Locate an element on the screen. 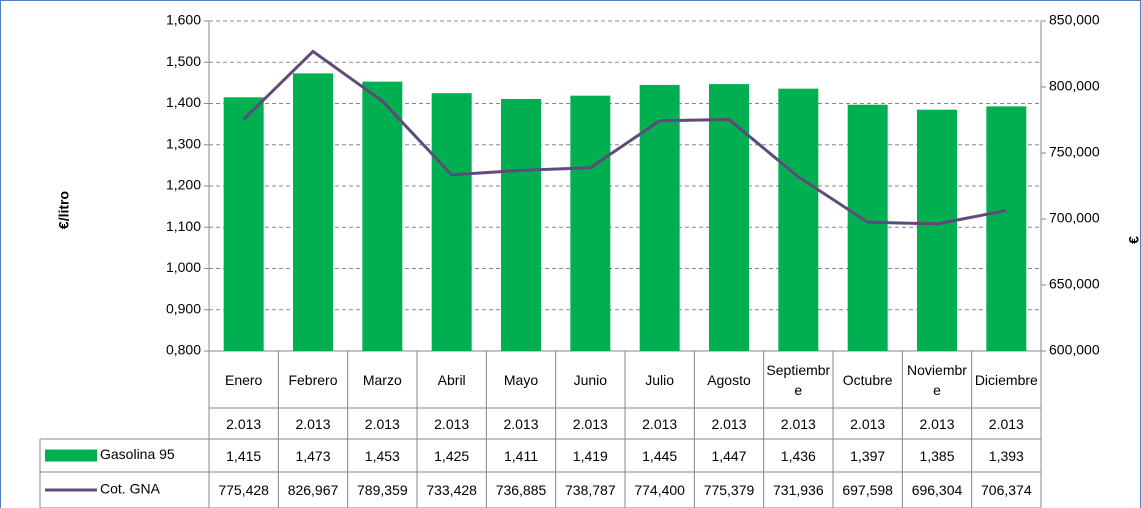 The width and height of the screenshot is (1141, 508). data-label: 1,385 is located at coordinates (937, 455).